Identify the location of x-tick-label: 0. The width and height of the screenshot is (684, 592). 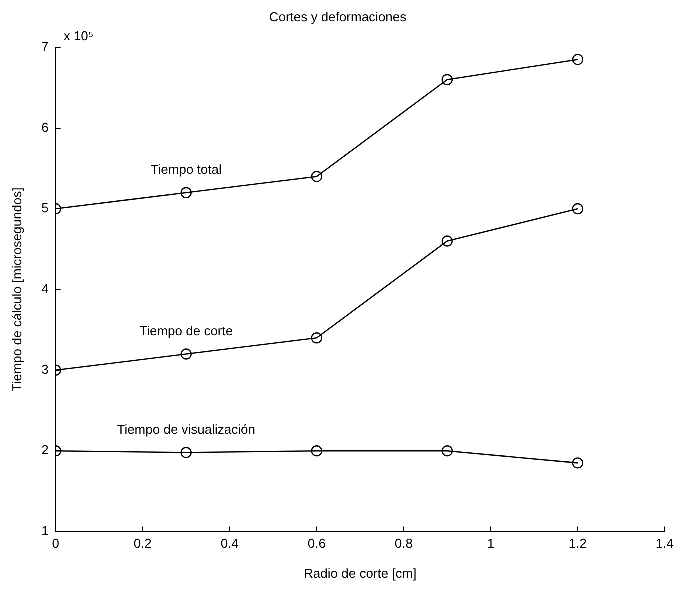
(56, 544).